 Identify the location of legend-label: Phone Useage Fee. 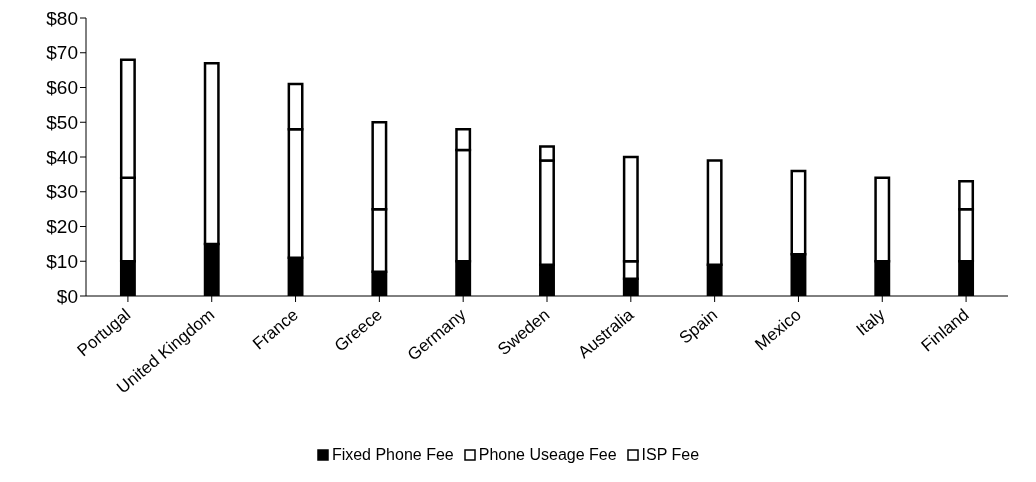
(547, 455).